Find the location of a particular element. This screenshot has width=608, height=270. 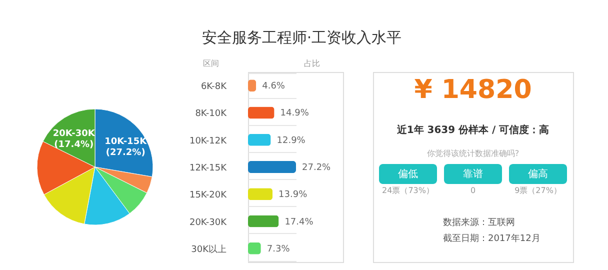

data-label: 17.4% is located at coordinates (299, 222).